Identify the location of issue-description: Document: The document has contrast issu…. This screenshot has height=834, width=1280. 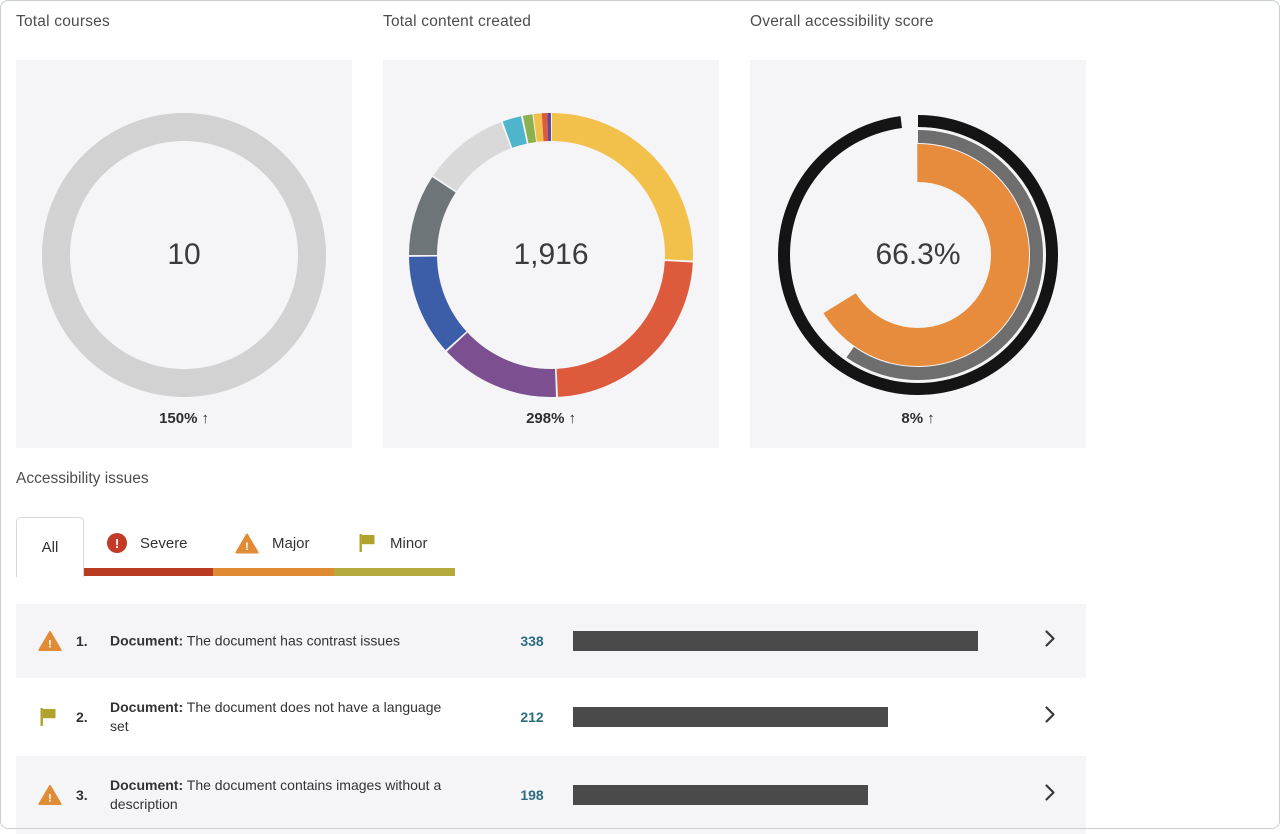
(284, 641).